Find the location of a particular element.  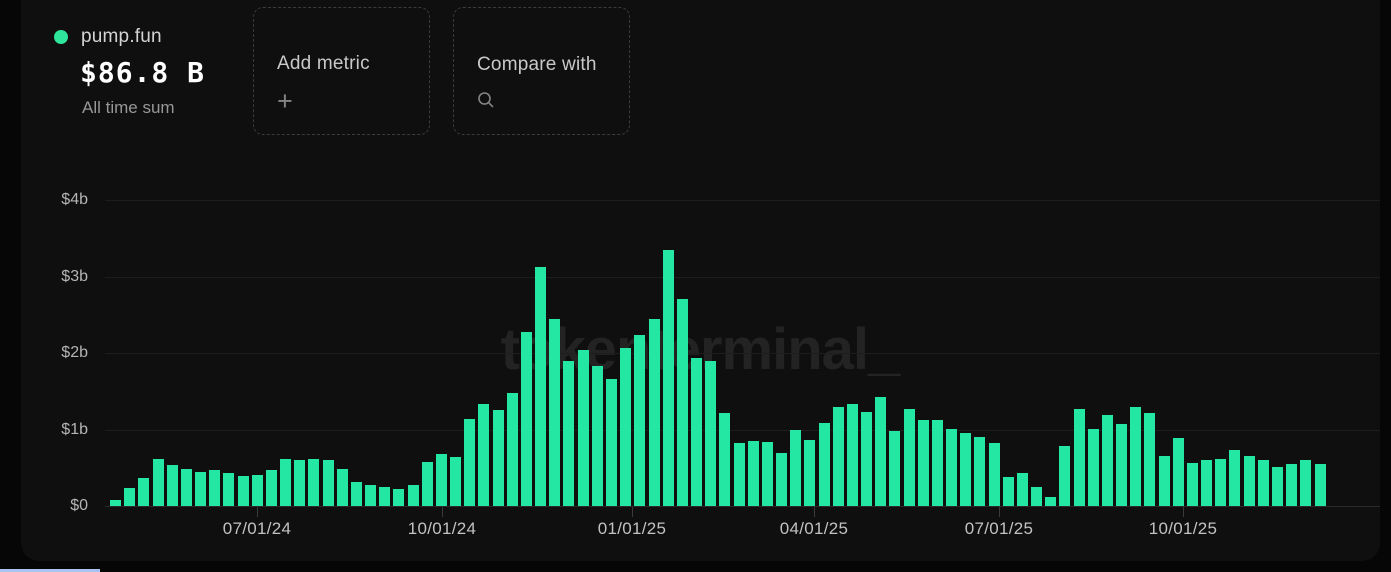

add-metric-button: Add metric + is located at coordinates (341, 71).